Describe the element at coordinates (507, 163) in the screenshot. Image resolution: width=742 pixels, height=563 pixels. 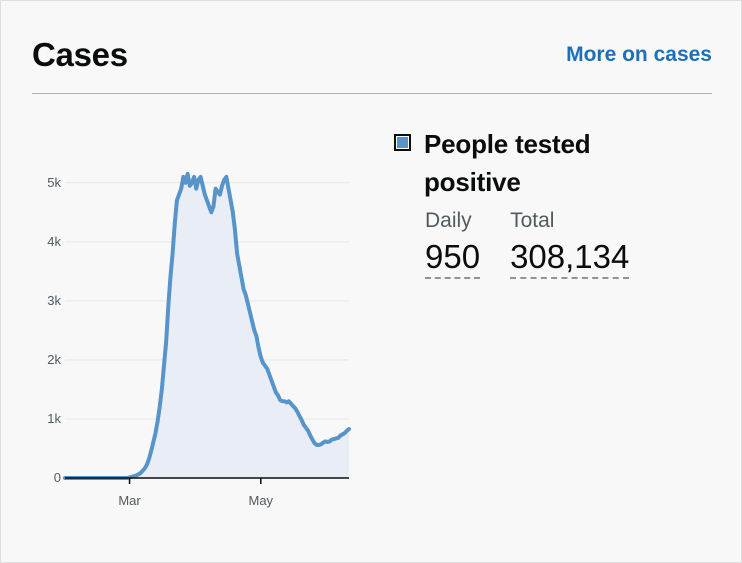
I see `metric-name: People tested positive` at that location.